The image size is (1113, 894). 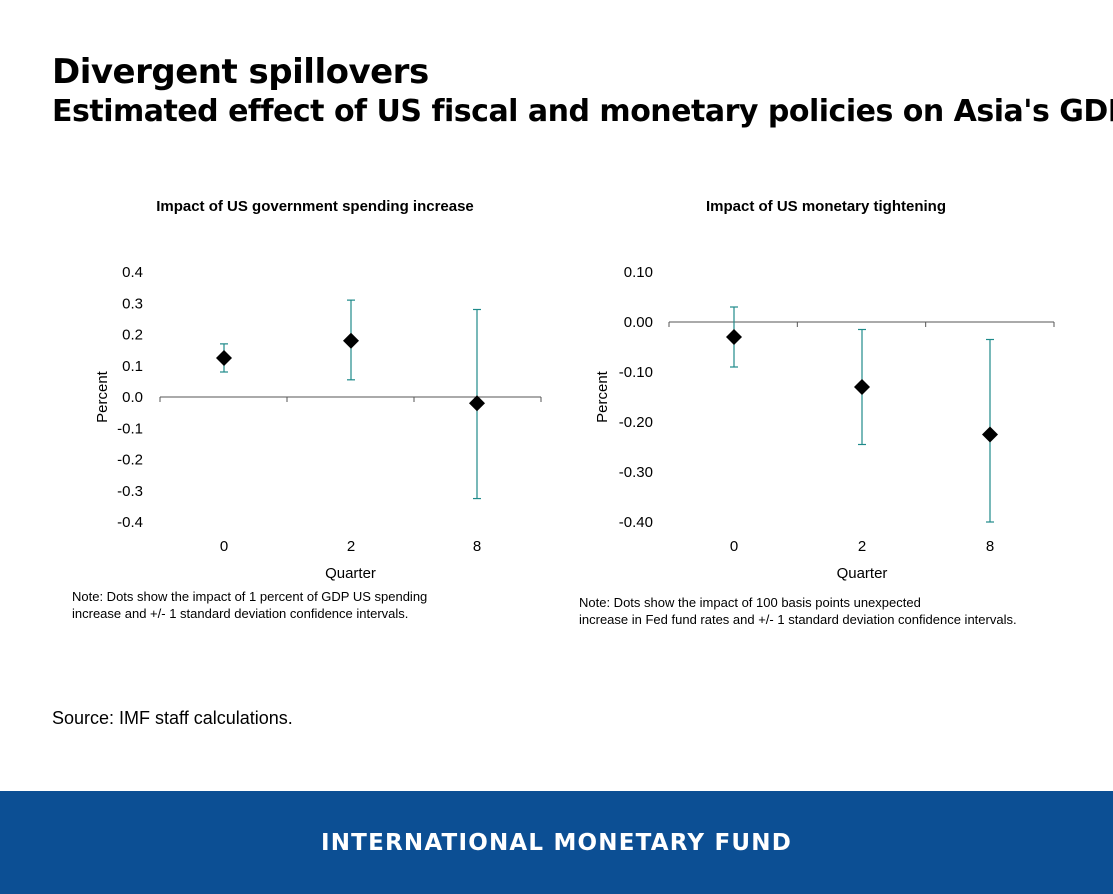 What do you see at coordinates (132, 366) in the screenshot?
I see `chart-1-y-tick-label: 0.1` at bounding box center [132, 366].